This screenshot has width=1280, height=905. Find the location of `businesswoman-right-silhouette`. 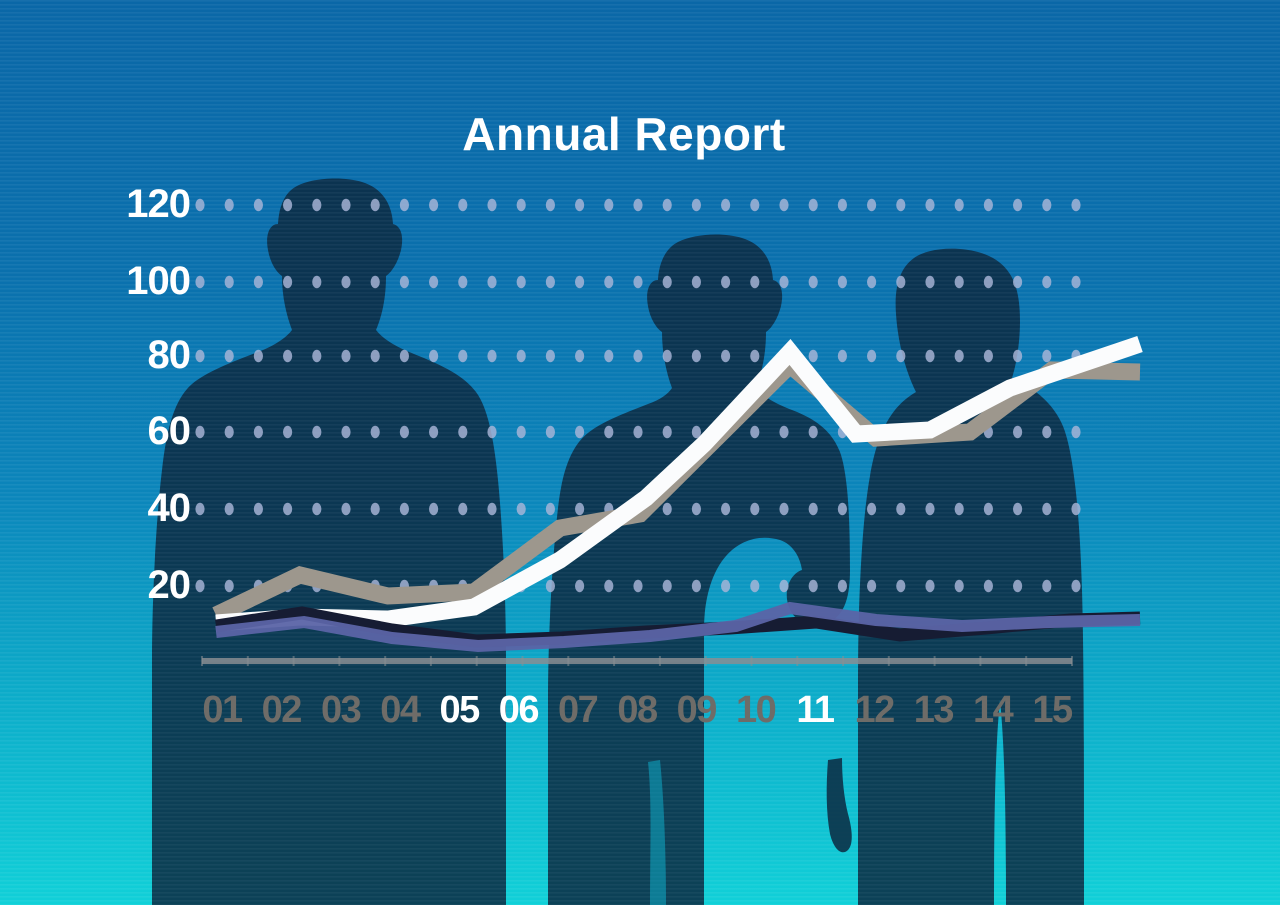

businesswoman-right-silhouette is located at coordinates (955, 576).